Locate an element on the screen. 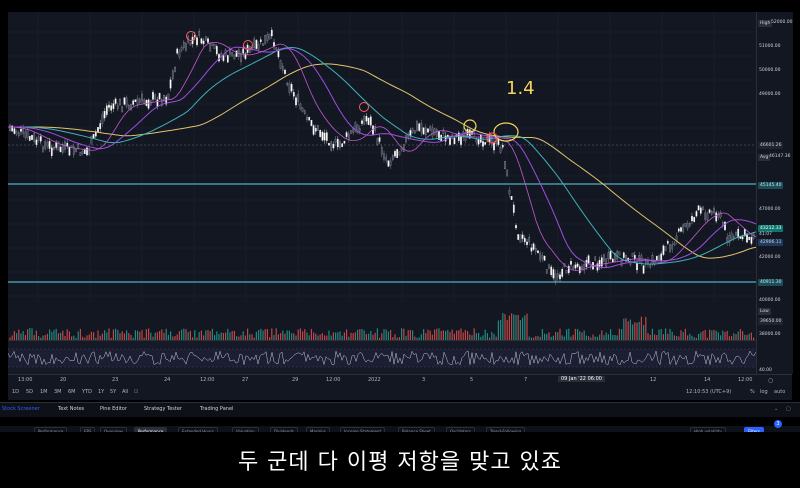 The width and height of the screenshot is (800, 488). range-1d: 1D is located at coordinates (16, 392).